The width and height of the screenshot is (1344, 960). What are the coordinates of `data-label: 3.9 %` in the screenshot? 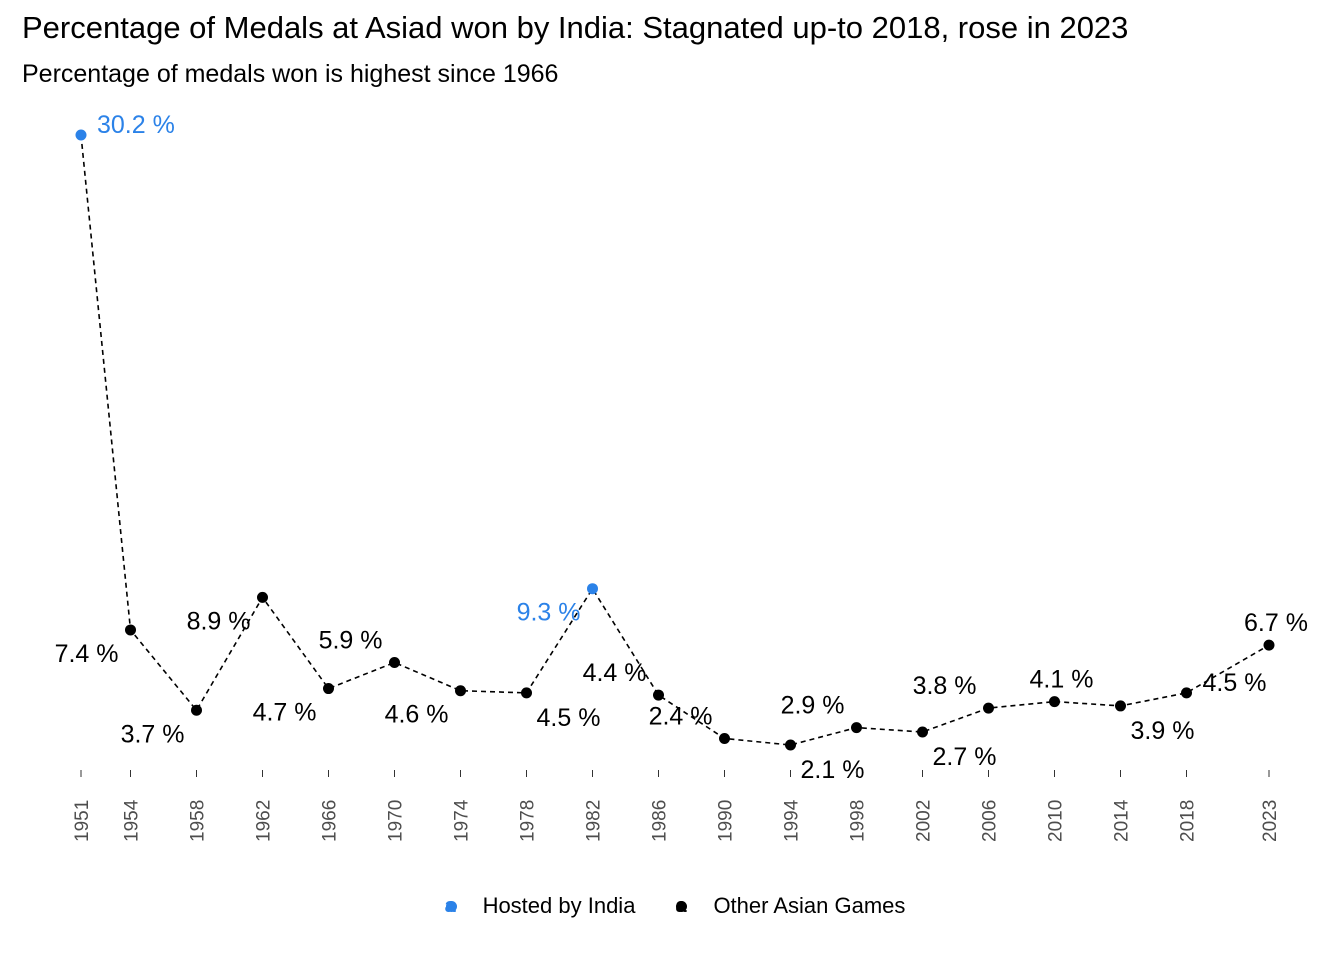 It's located at (1163, 731).